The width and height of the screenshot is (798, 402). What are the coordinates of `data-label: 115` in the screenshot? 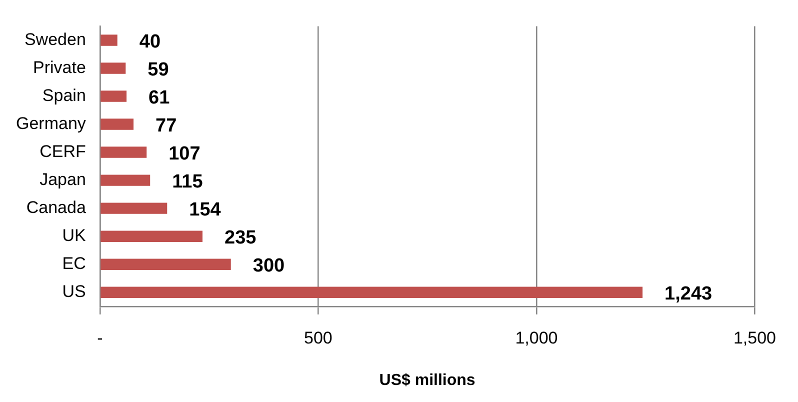 It's located at (188, 182).